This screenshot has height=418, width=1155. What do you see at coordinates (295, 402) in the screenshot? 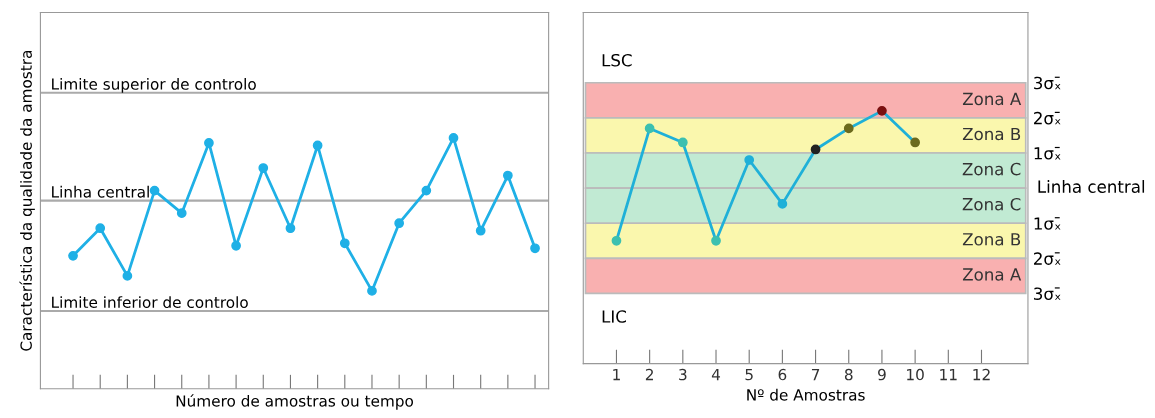
I see `x-axis-title: Número de amostras ou tempo` at bounding box center [295, 402].